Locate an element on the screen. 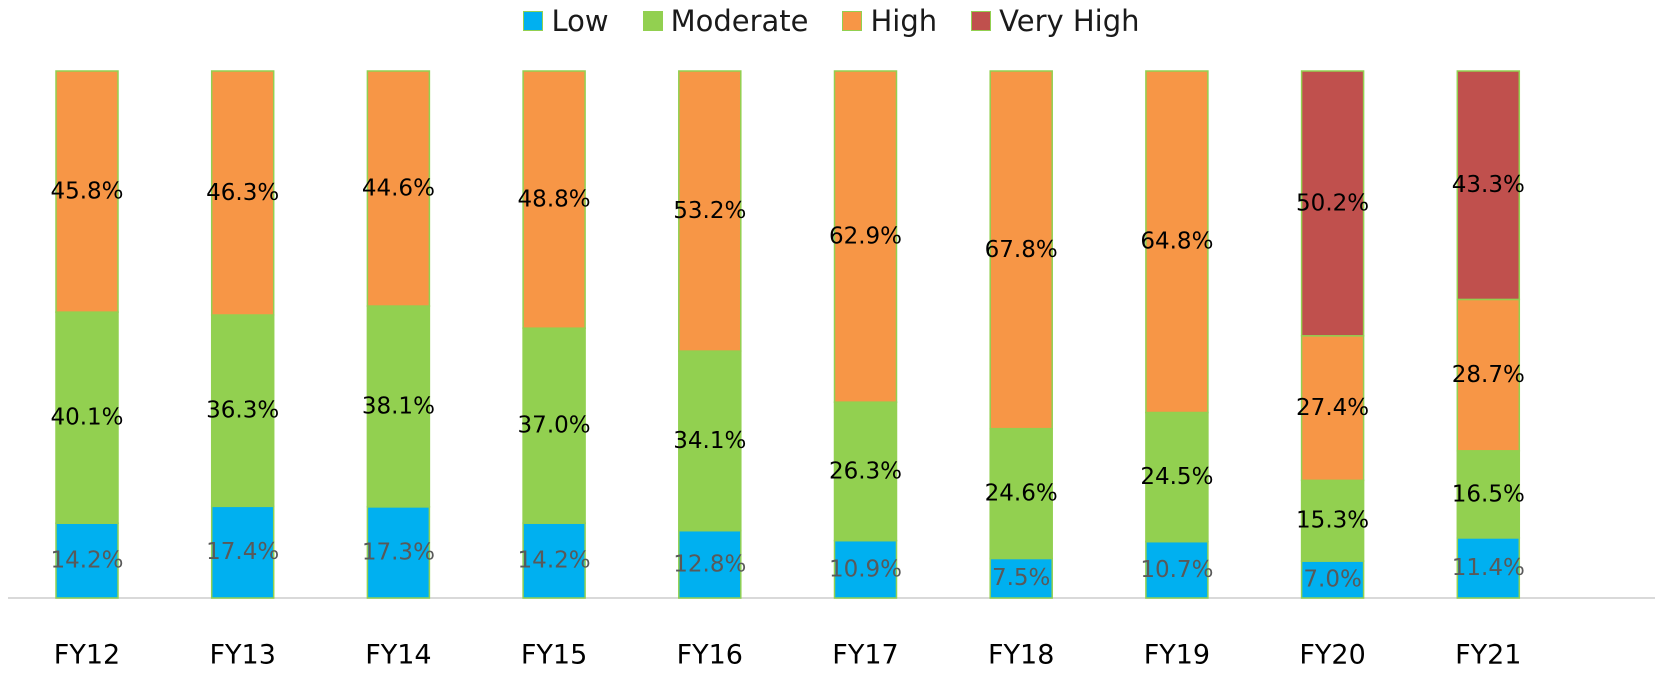  data-label-low-fy21: 11.4% is located at coordinates (1488, 568).